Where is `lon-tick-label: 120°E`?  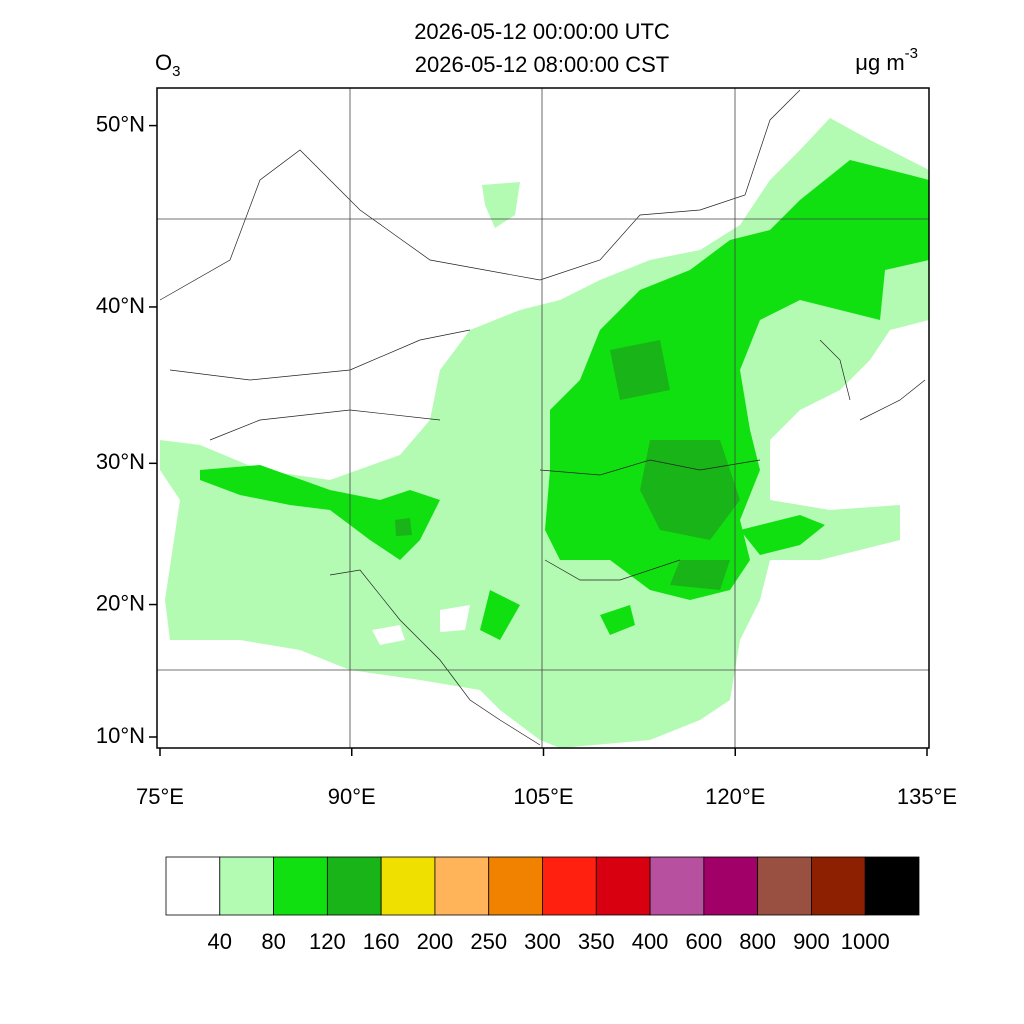 lon-tick-label: 120°E is located at coordinates (735, 796).